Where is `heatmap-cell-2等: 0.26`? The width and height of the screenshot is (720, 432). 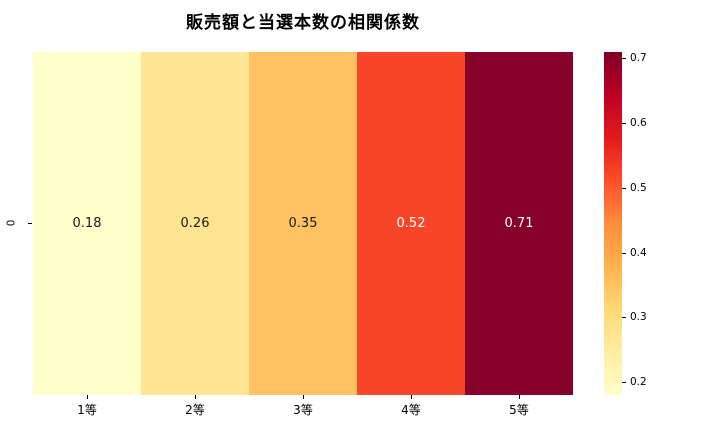 heatmap-cell-2等: 0.26 is located at coordinates (195, 223).